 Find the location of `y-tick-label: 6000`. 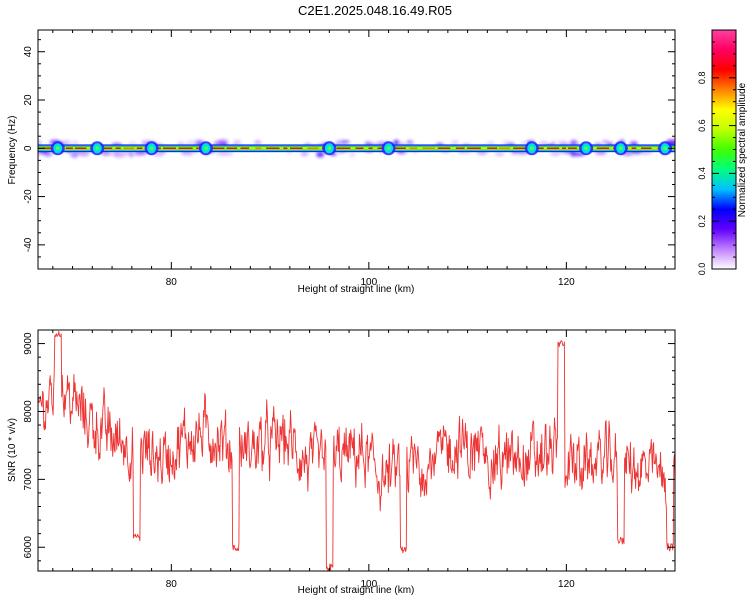

y-tick-label: 6000 is located at coordinates (28, 547).